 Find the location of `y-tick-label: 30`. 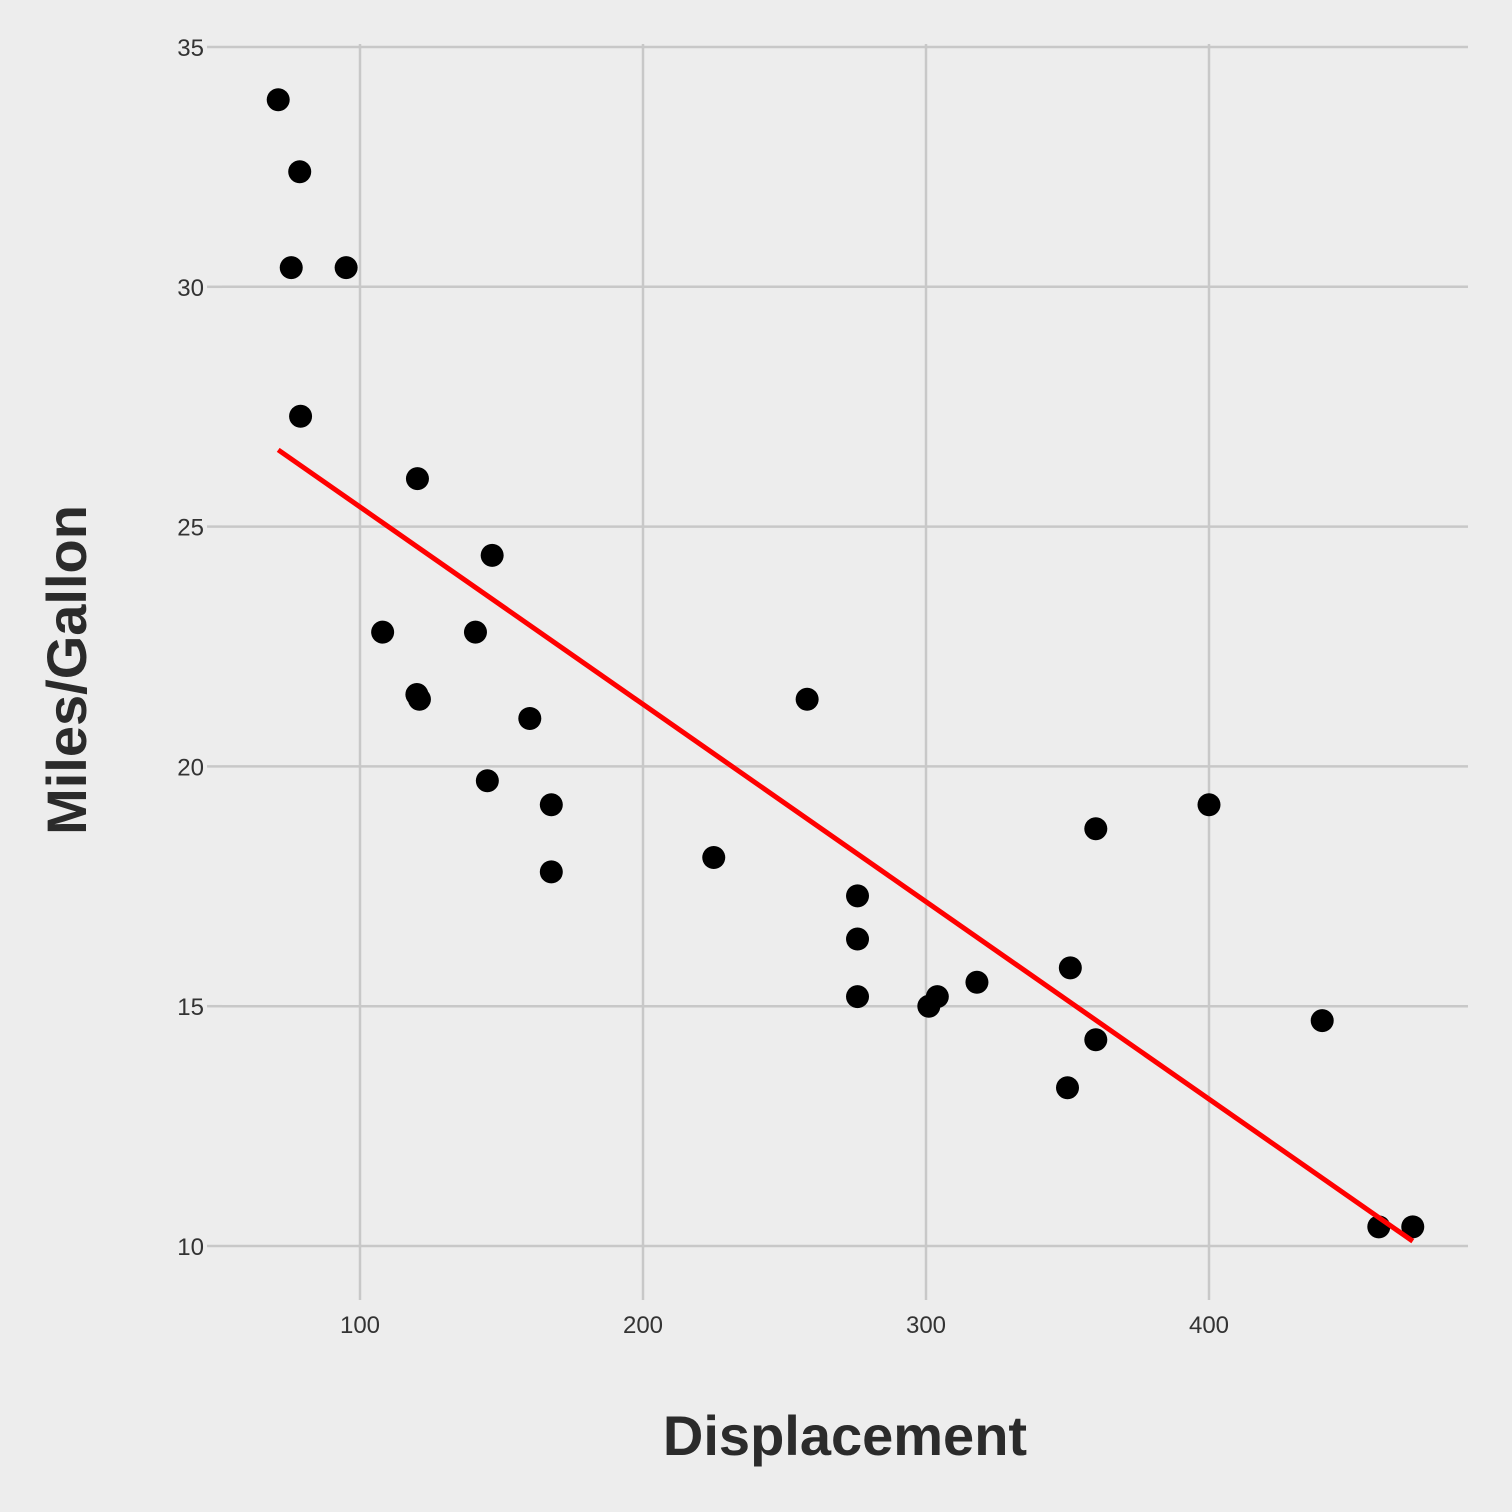

y-tick-label: 30 is located at coordinates (190, 288).